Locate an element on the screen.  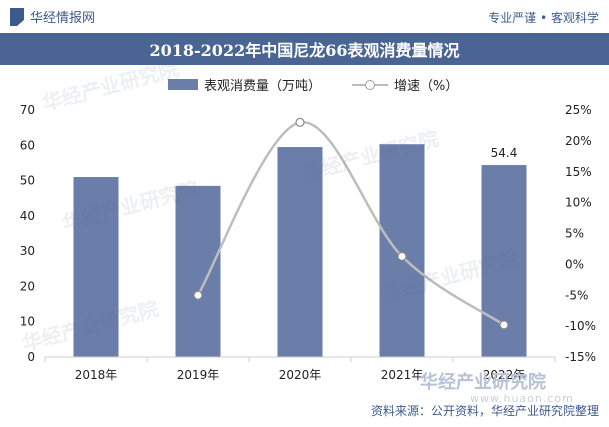
y-right-tick-label: 15% is located at coordinates (578, 172).